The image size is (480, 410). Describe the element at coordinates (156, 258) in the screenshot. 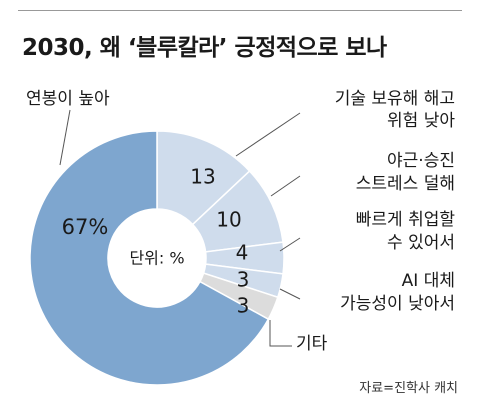

I see `unit-label: 단위: %` at that location.